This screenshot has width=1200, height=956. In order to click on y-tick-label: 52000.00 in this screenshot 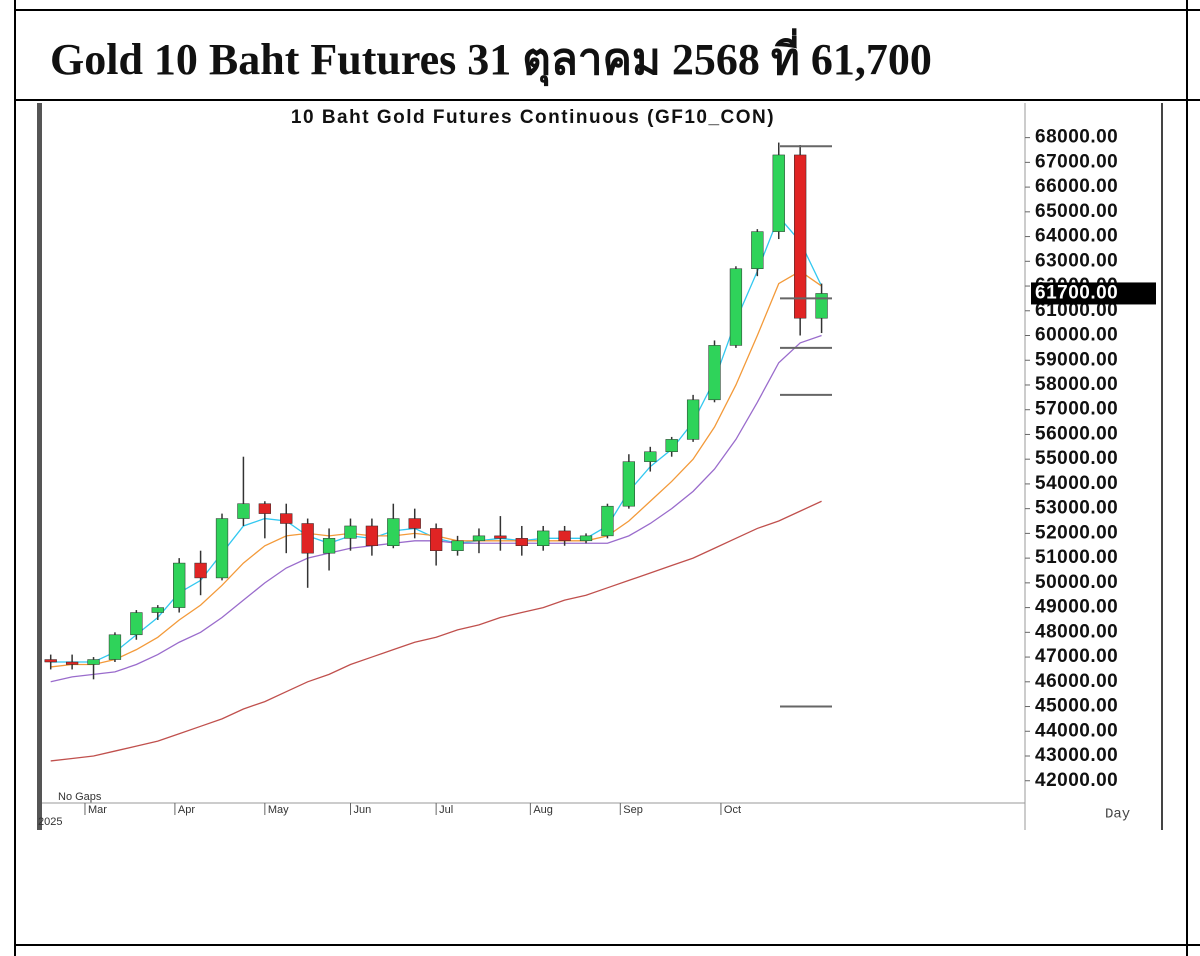, I will do `click(1076, 532)`.